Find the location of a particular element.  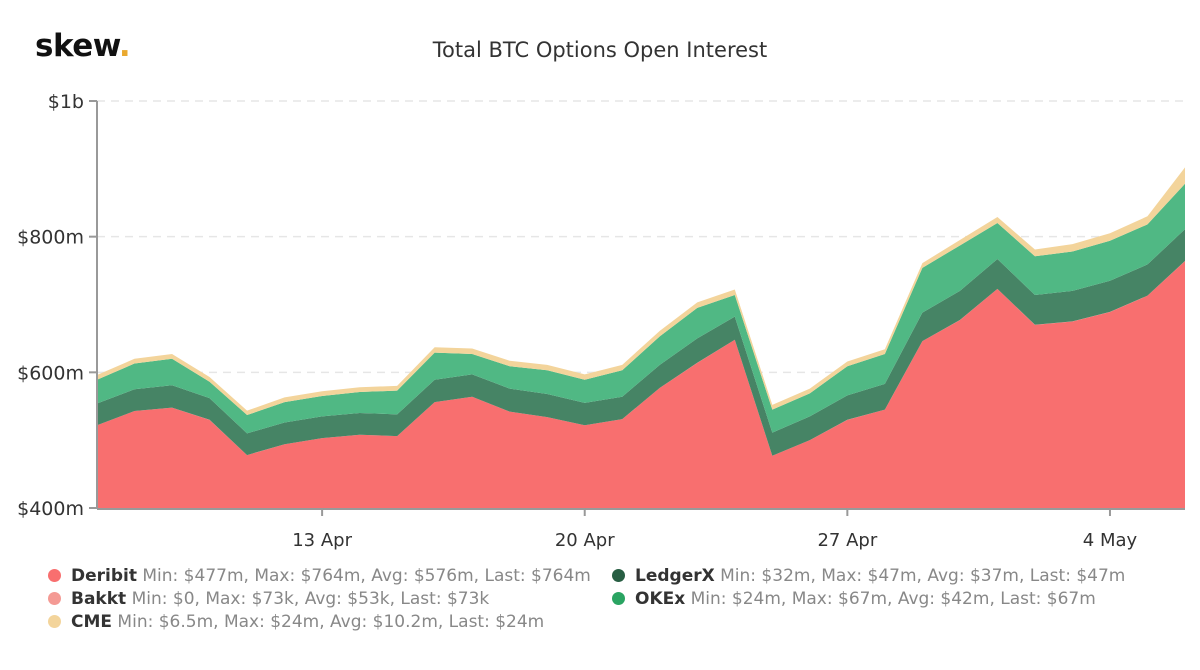

y-tick-label: $800m is located at coordinates (50, 238).